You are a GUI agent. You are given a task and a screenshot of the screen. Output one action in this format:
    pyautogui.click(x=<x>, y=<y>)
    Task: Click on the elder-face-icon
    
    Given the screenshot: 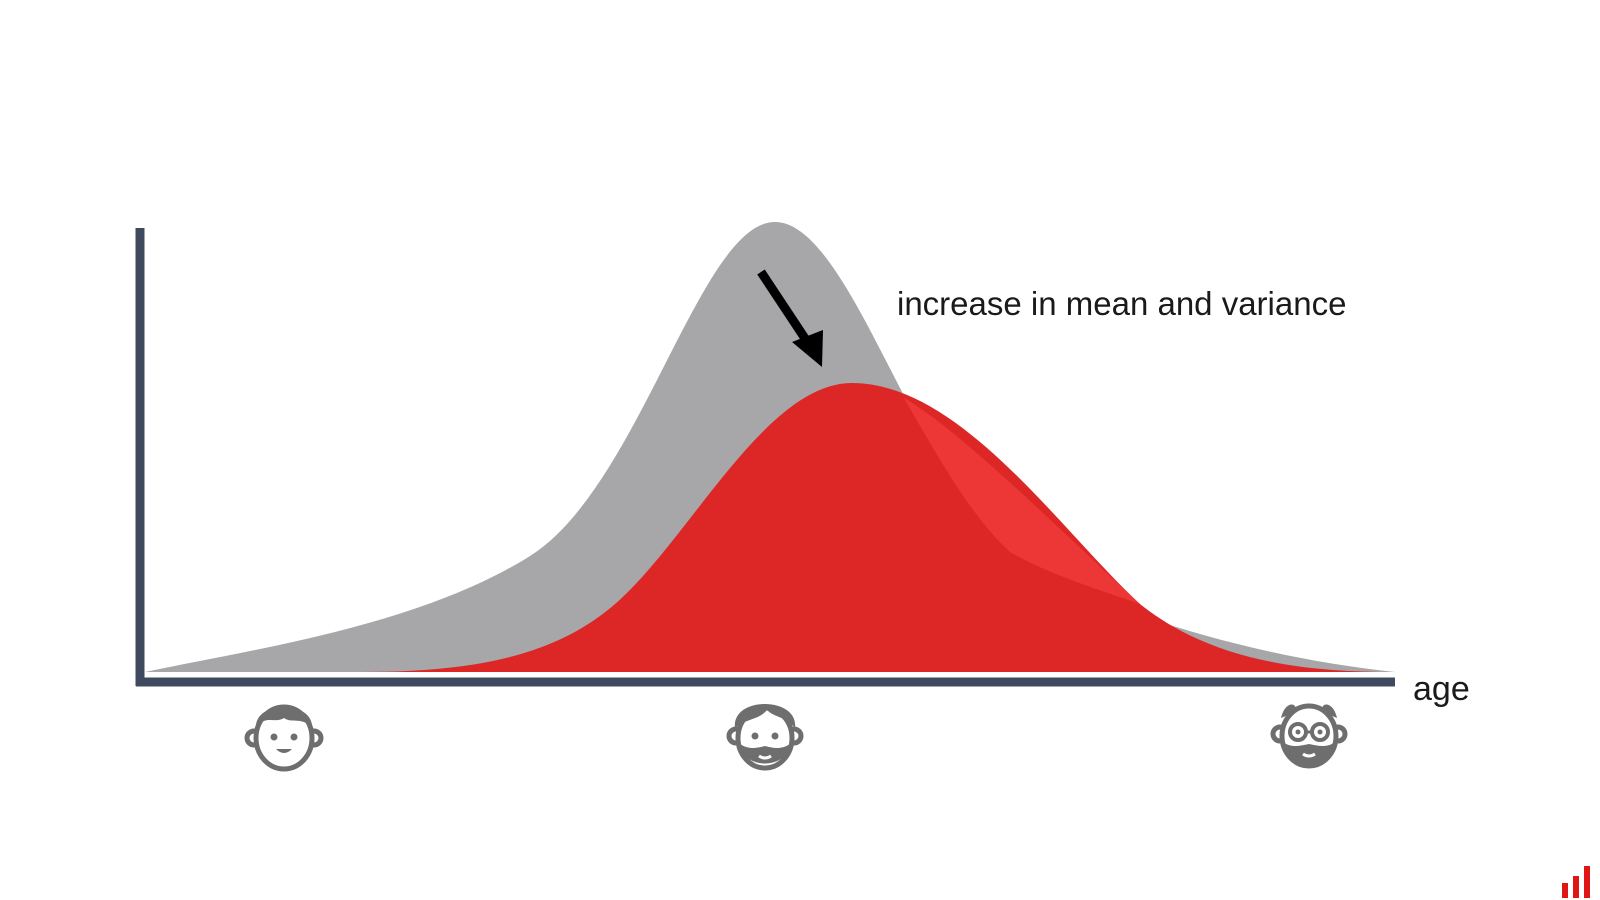 What is the action you would take?
    pyautogui.click(x=1309, y=736)
    